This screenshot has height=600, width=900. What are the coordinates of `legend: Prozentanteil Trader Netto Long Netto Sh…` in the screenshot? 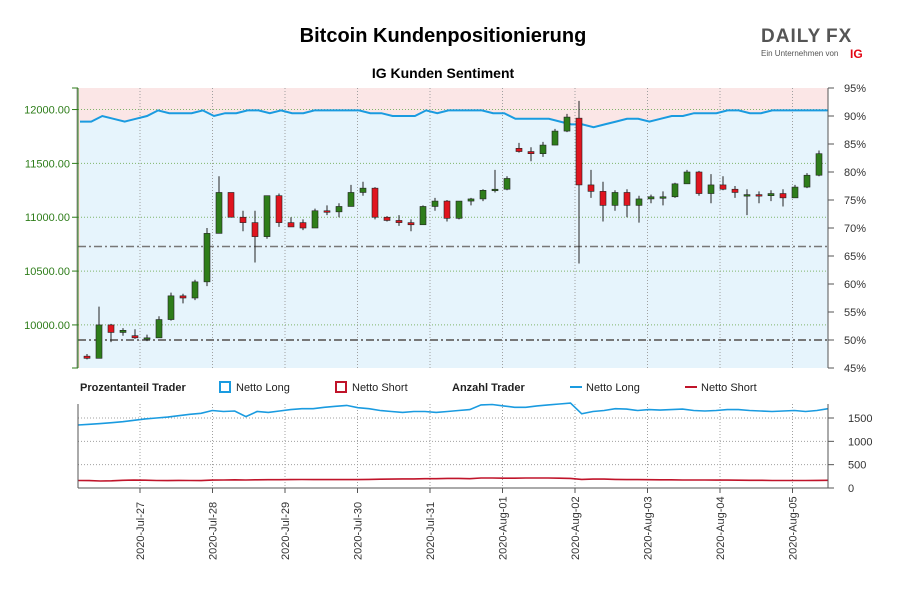 It's located at (418, 387).